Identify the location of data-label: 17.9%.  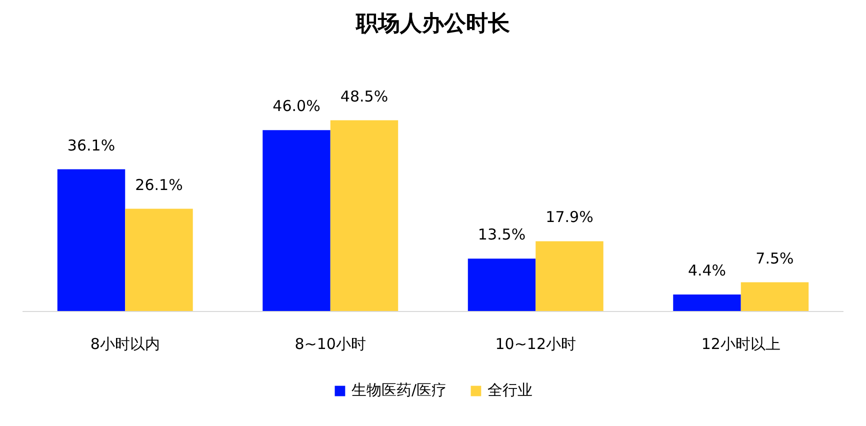
(570, 217).